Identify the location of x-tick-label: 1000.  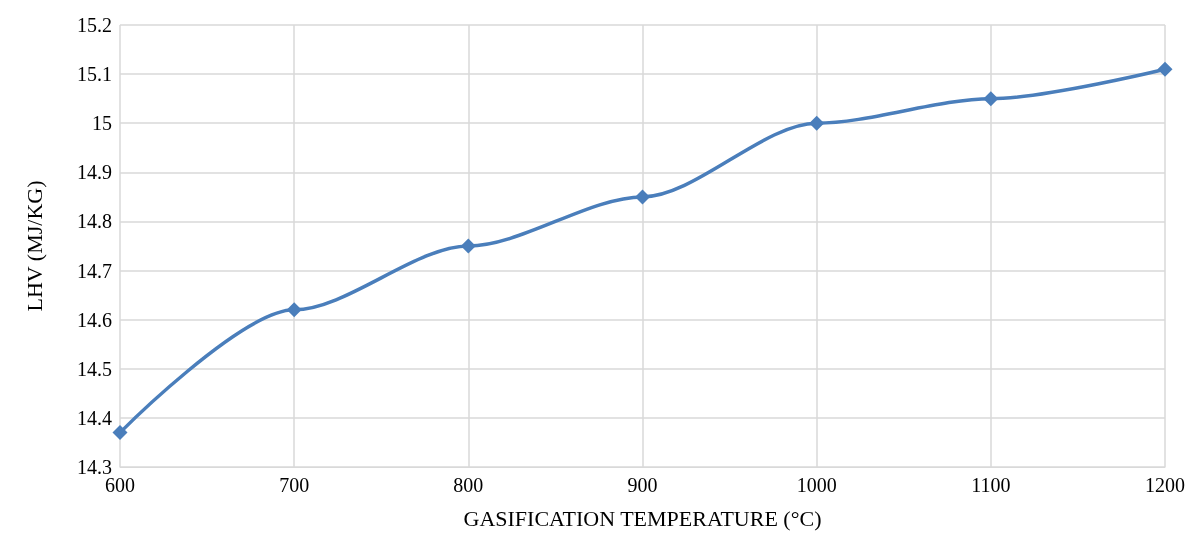
(816, 485).